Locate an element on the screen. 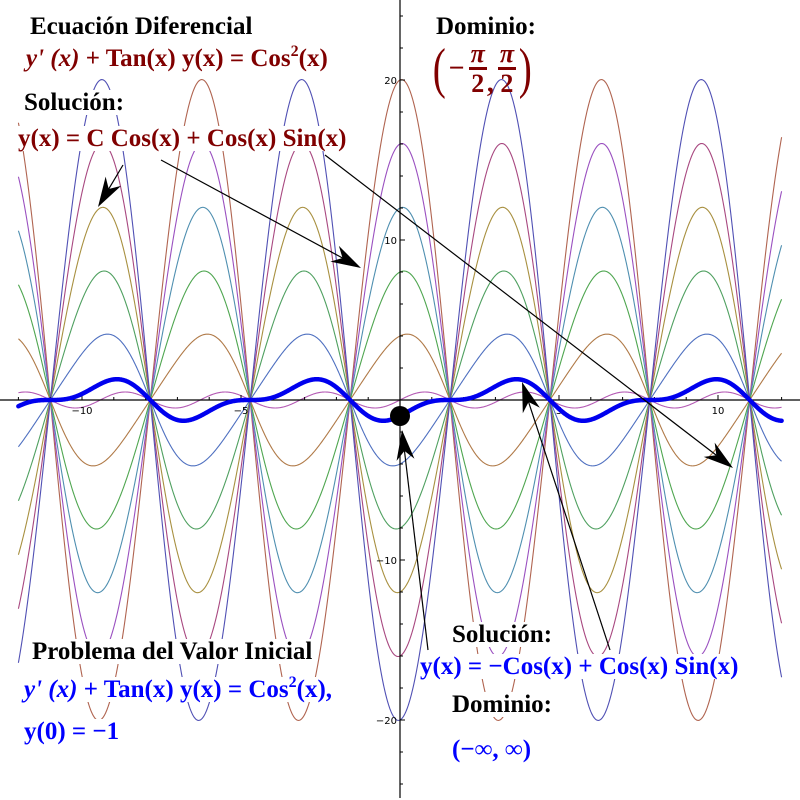  domain-top-open-paren: ( is located at coordinates (439, 68).